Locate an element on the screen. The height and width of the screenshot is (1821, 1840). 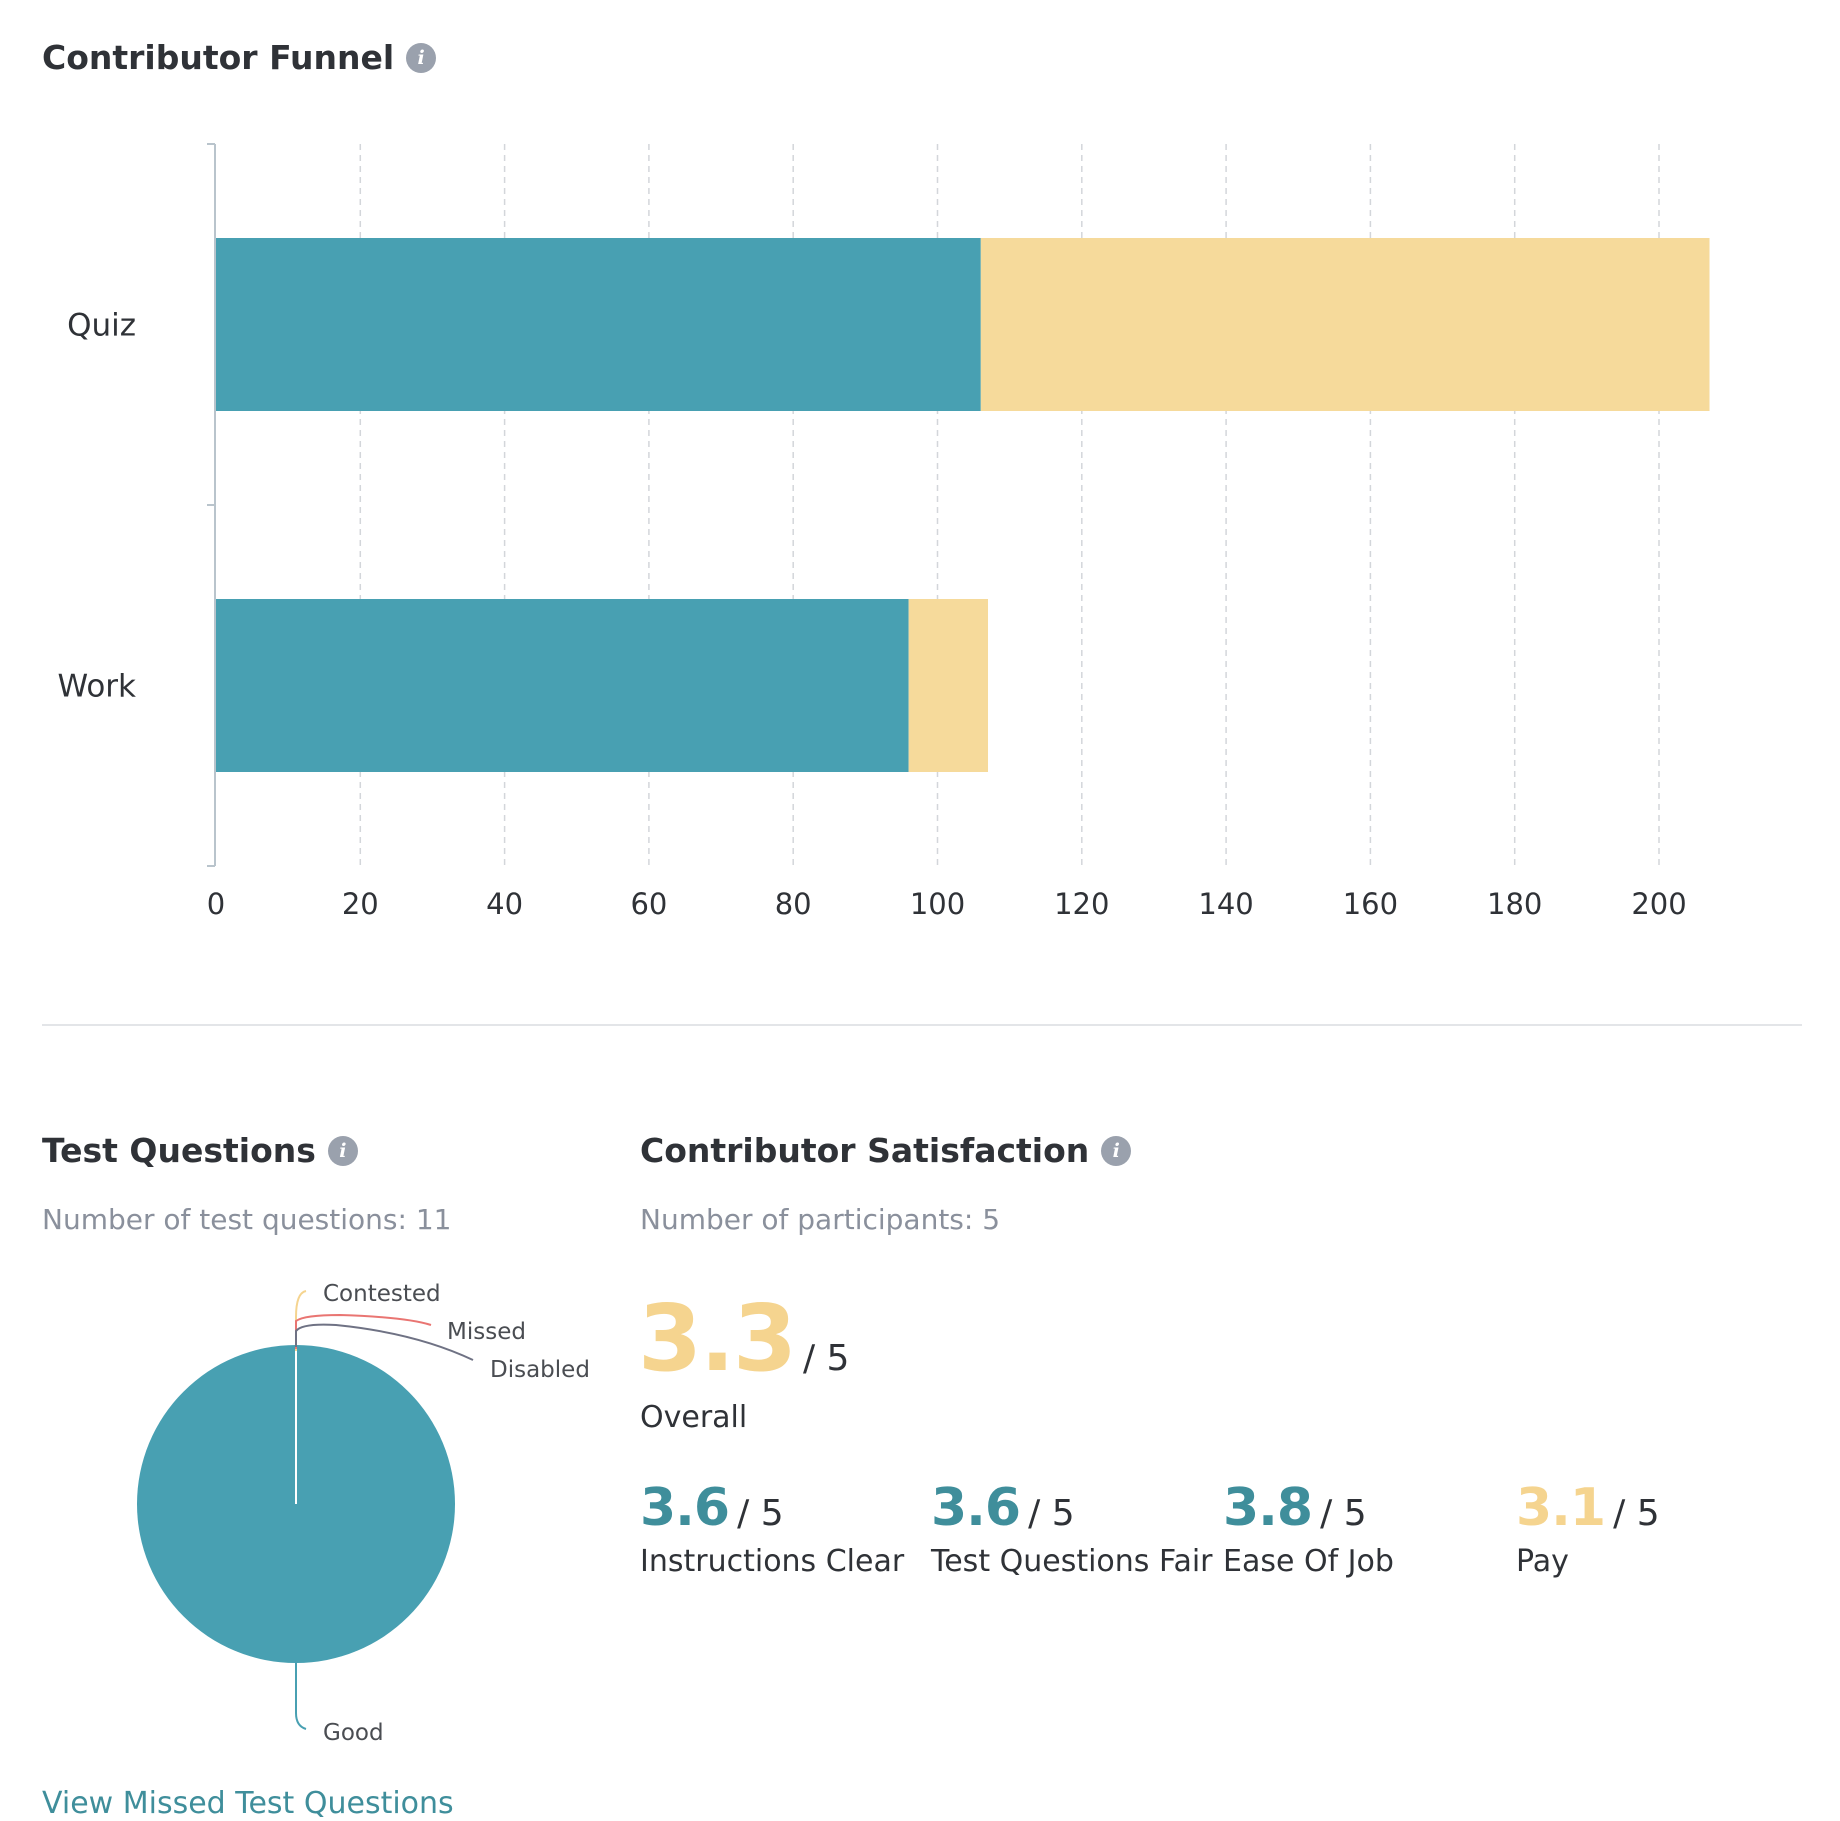
callout-label-disabled: Disabled is located at coordinates (540, 1370).